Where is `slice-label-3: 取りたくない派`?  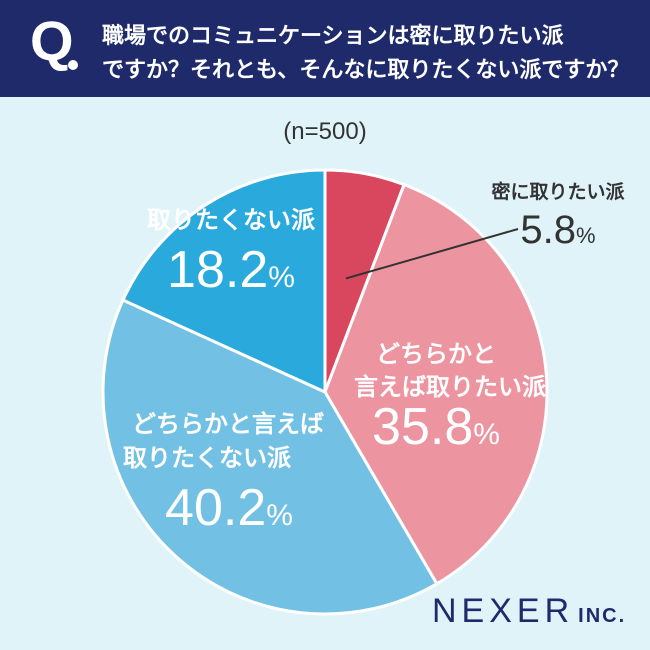
slice-label-3: 取りたくない派 is located at coordinates (231, 220).